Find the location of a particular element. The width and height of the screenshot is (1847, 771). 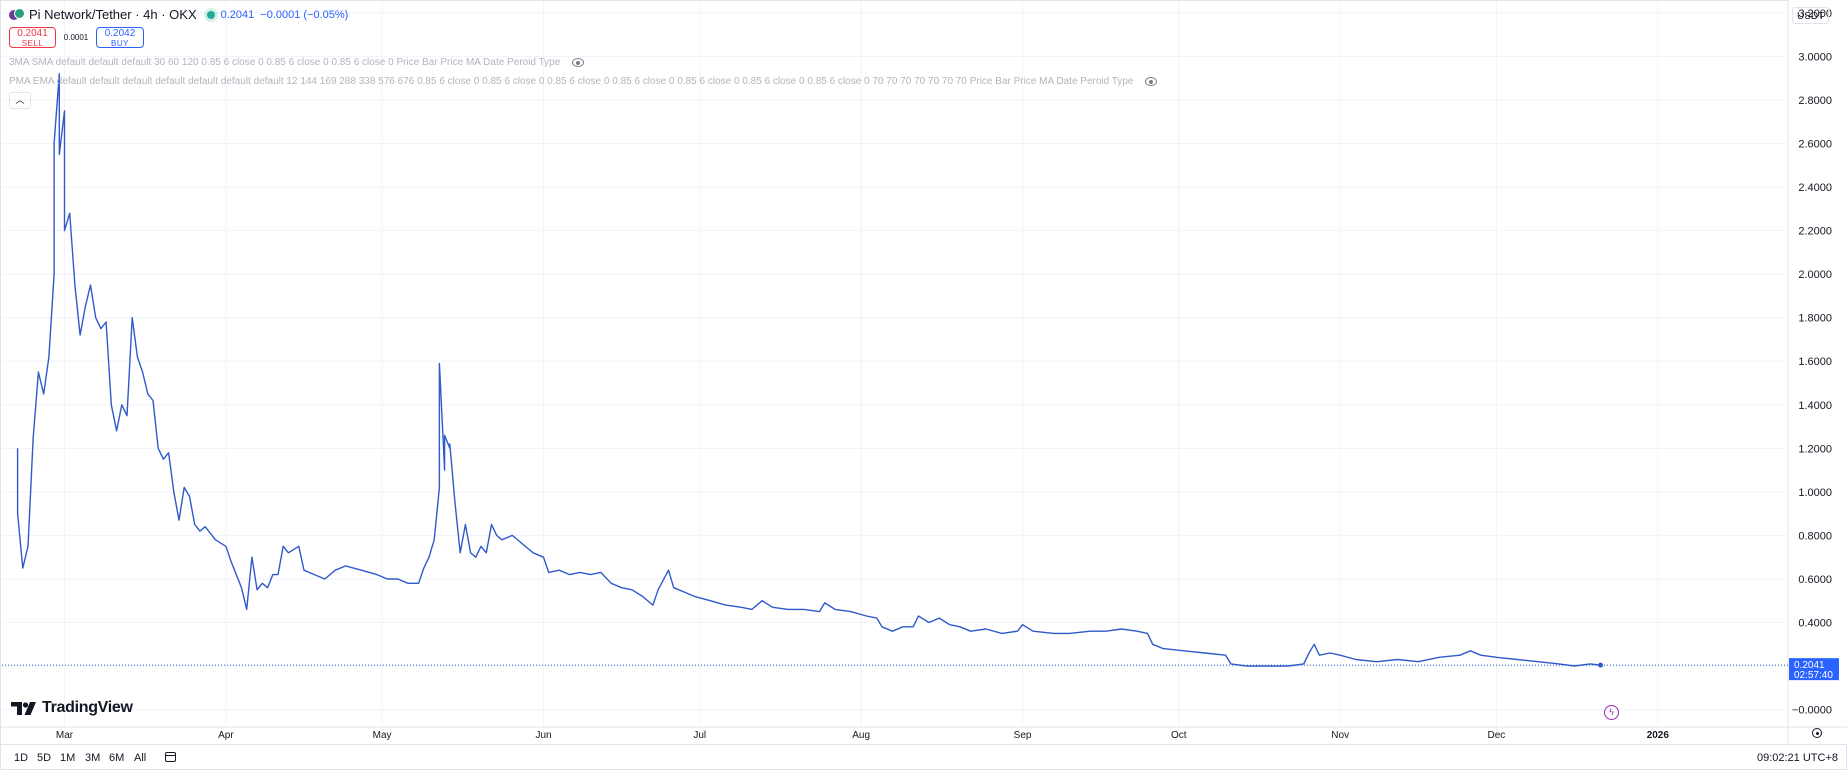

x-tick-label: Aug is located at coordinates (861, 735).